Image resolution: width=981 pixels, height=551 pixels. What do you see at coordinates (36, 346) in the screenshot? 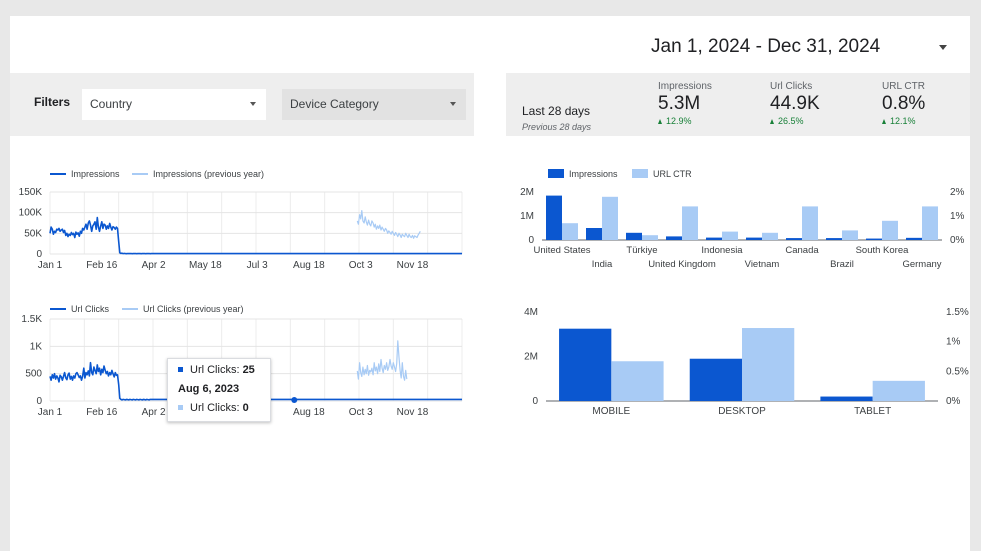
I see `y-tick-label: 1K` at bounding box center [36, 346].